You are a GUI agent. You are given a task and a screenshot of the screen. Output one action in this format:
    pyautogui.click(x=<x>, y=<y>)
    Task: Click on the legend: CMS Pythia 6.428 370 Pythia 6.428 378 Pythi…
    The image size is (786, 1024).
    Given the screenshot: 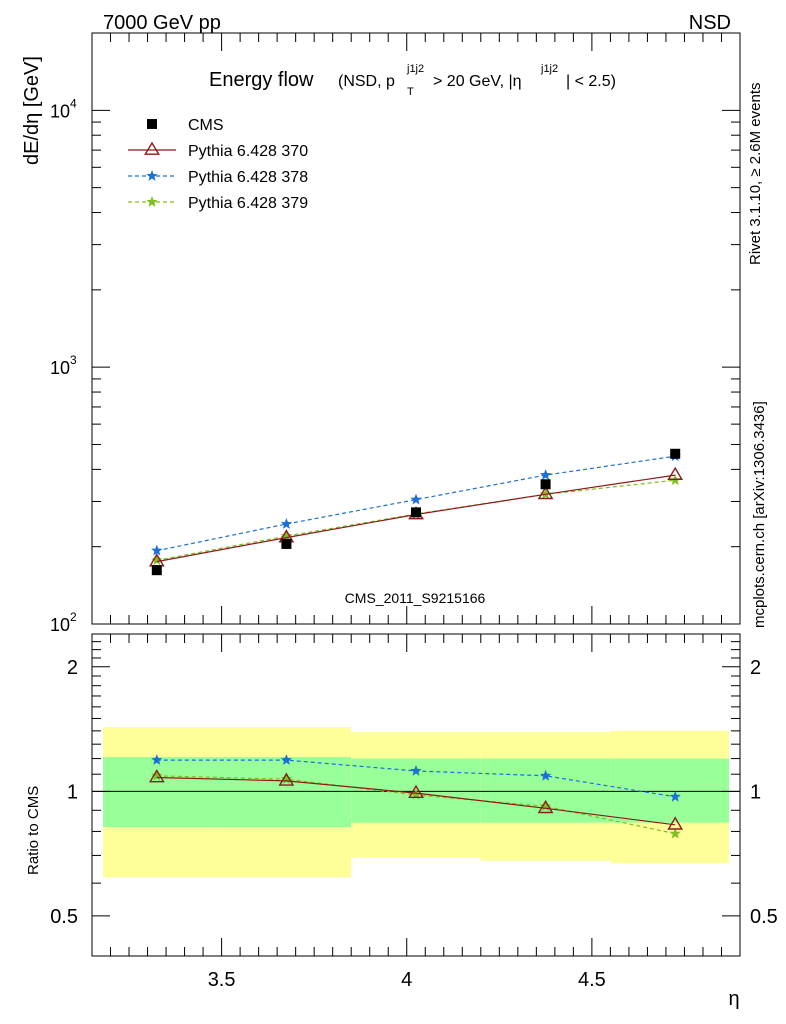 What is the action you would take?
    pyautogui.click(x=218, y=164)
    